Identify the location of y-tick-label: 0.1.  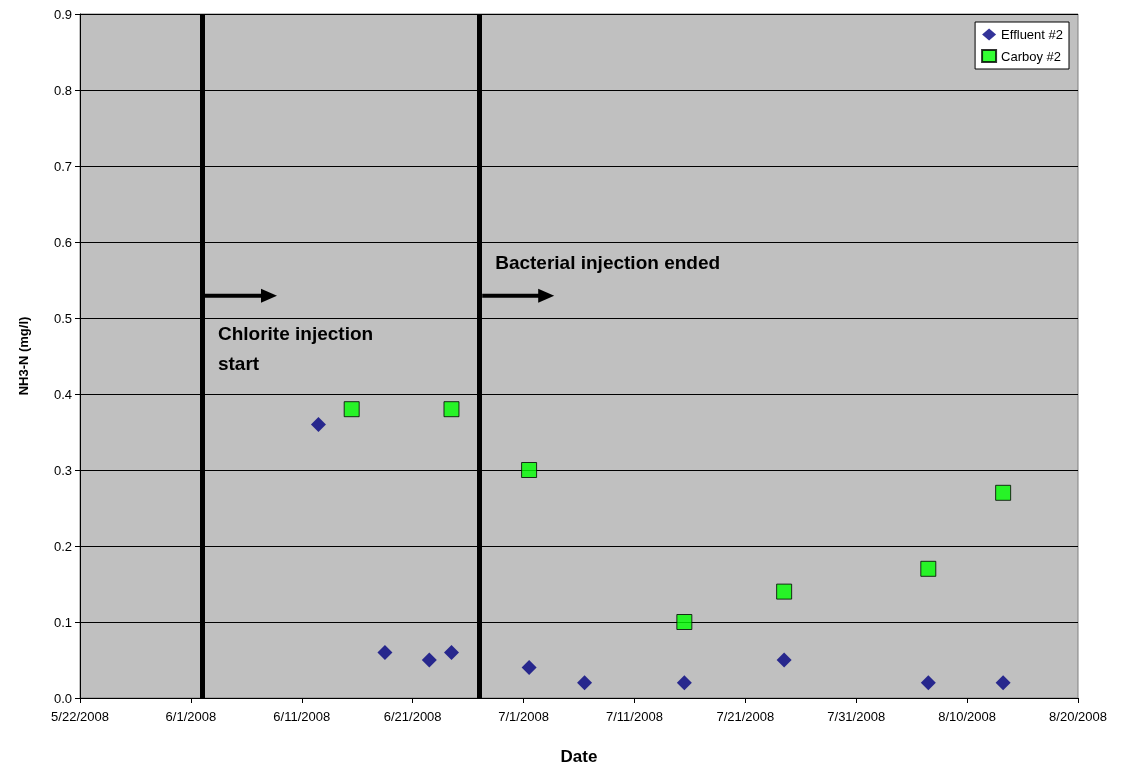
(62, 622).